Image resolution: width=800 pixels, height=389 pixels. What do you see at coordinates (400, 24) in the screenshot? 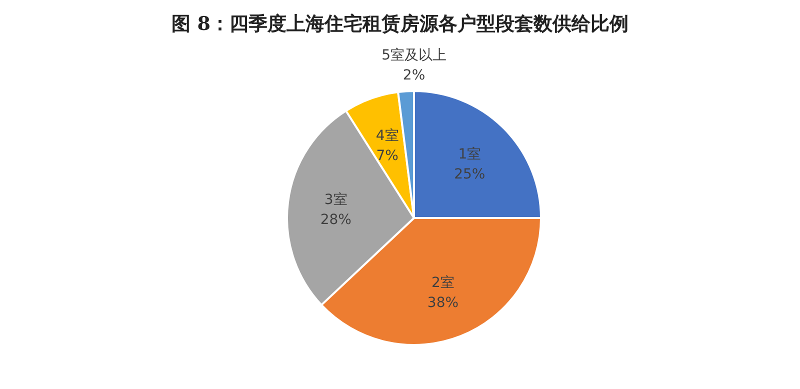
I see `chart-title: 图 8：四季度上海住宅租赁房源各户型段套数供给比例` at bounding box center [400, 24].